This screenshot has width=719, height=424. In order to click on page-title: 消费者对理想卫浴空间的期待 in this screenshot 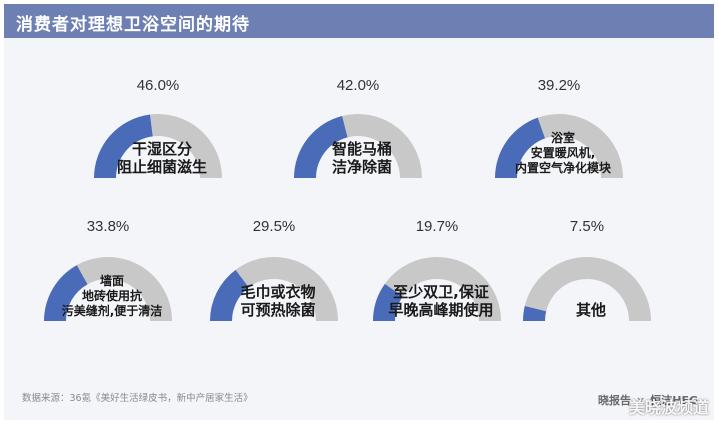, I will do `click(133, 25)`.